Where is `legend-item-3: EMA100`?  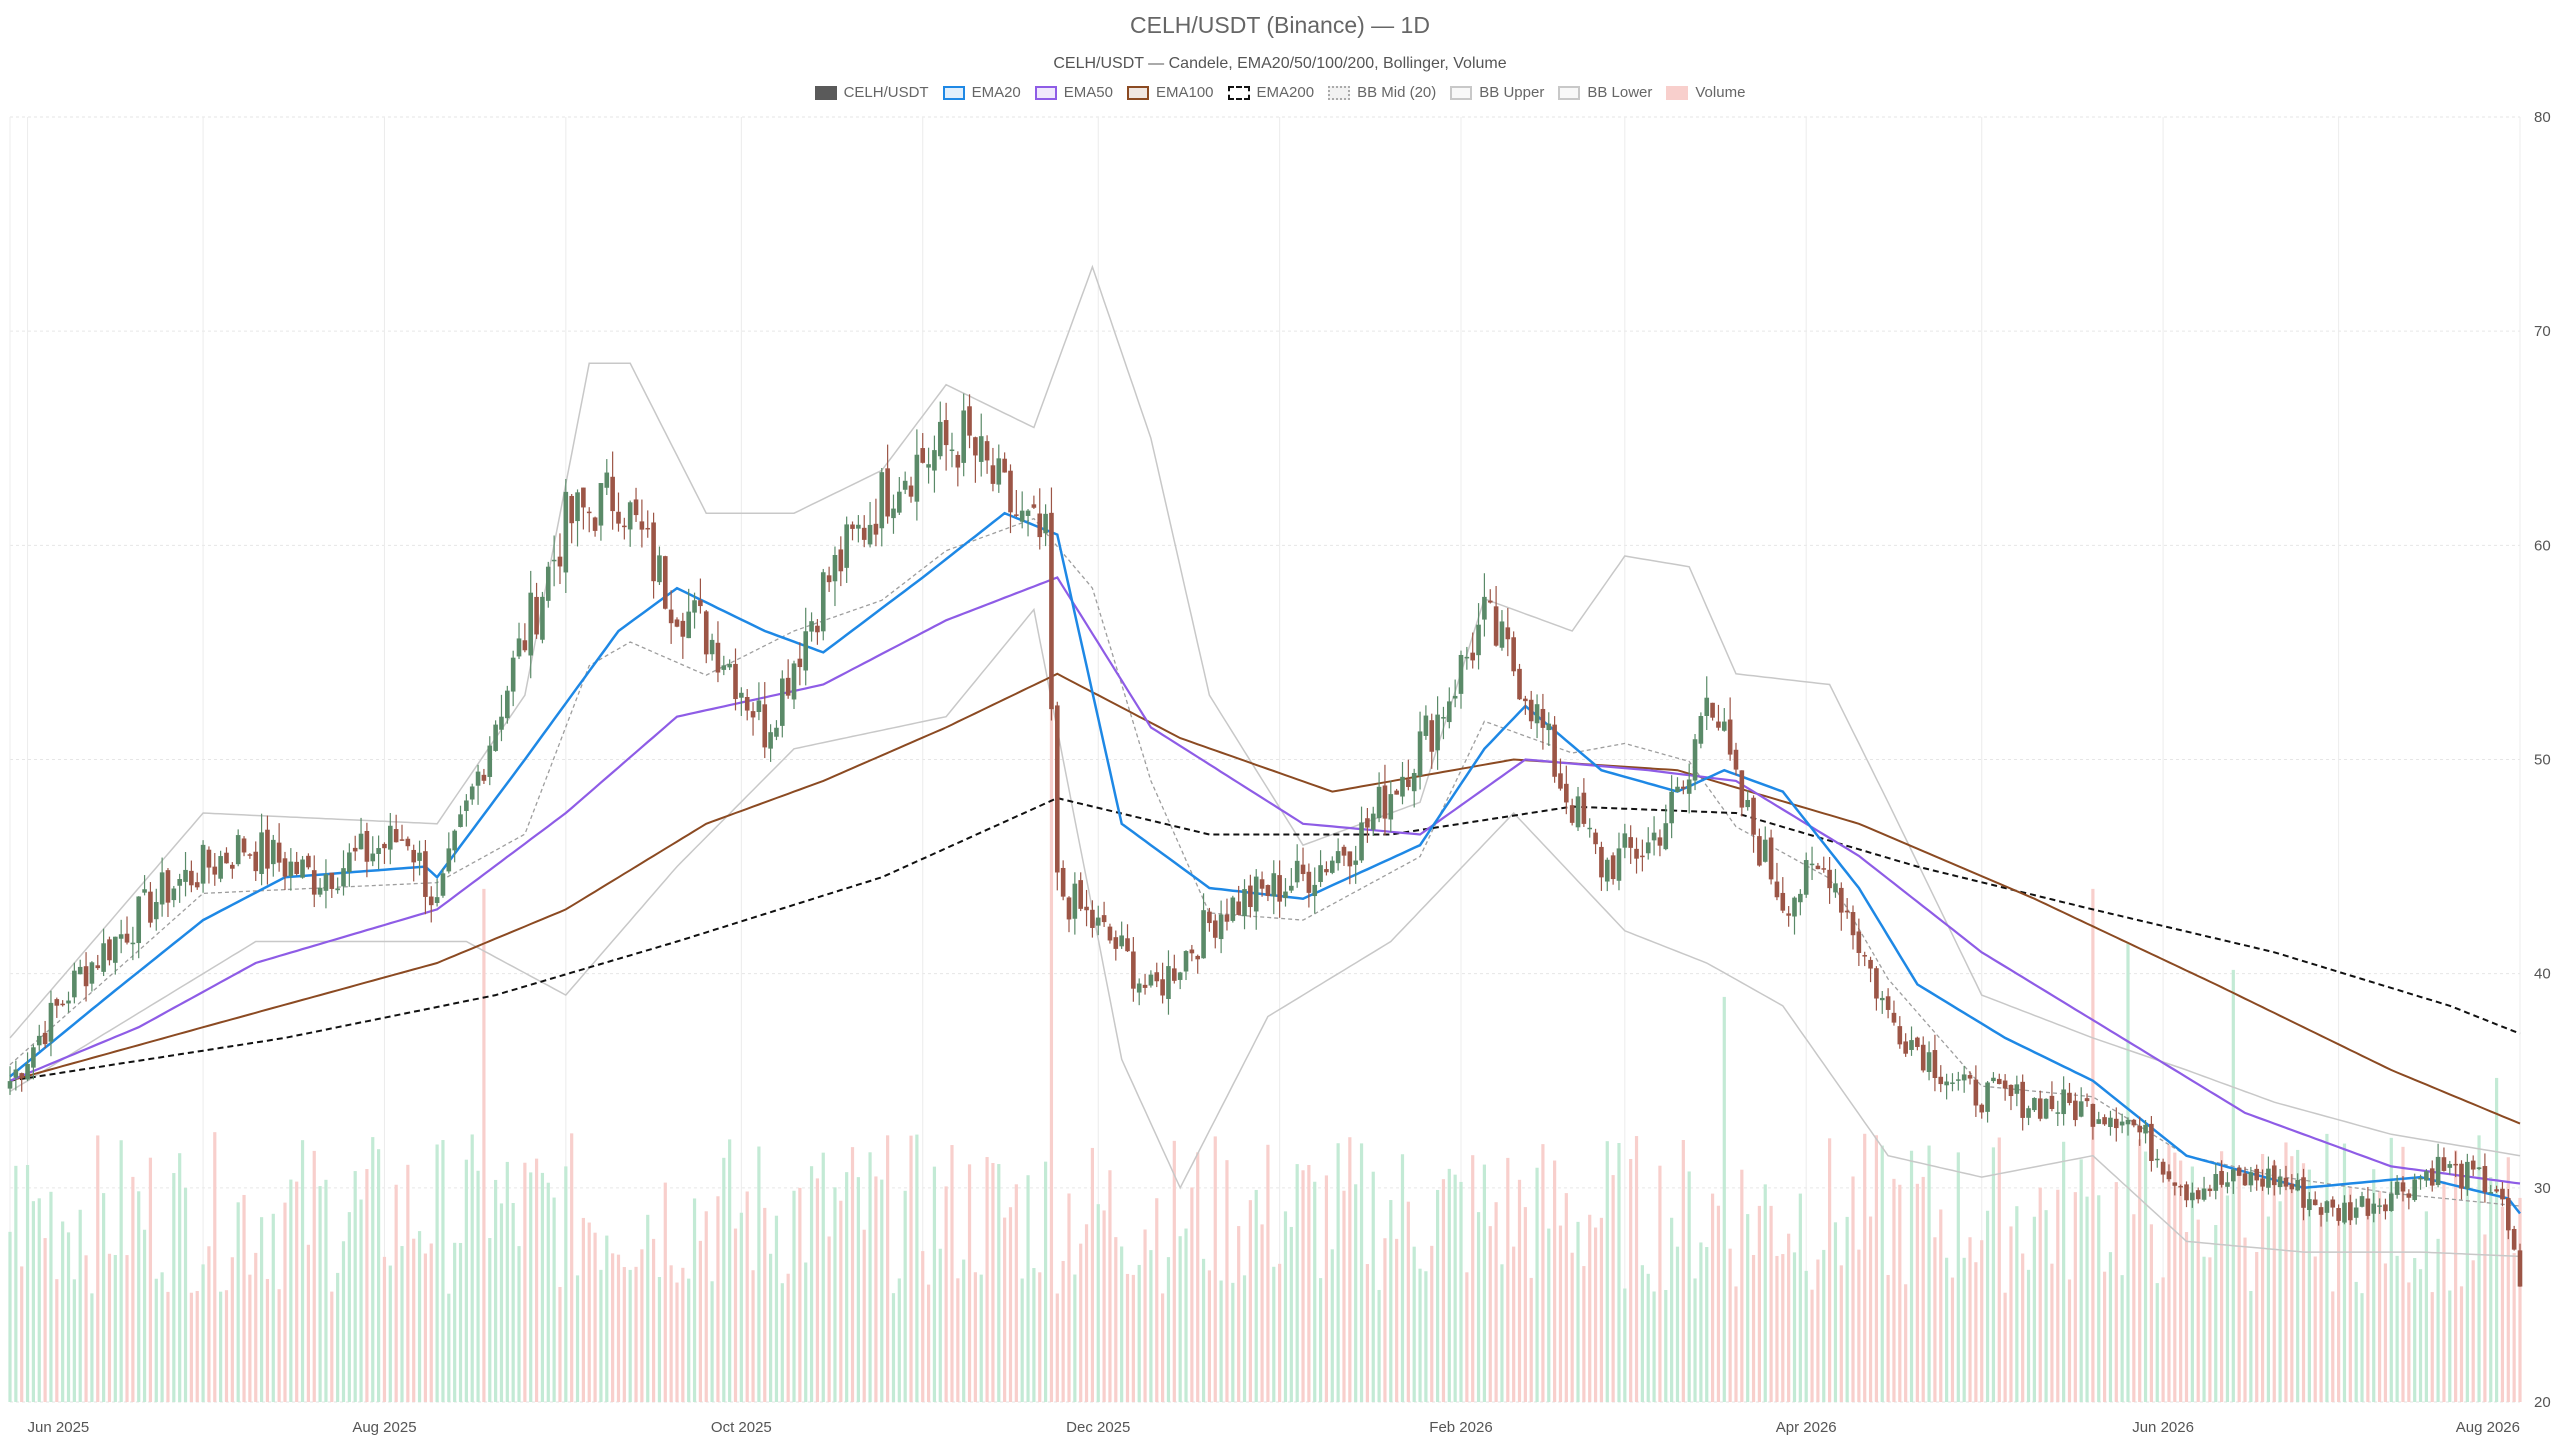
legend-item-3: EMA100 is located at coordinates (1170, 92).